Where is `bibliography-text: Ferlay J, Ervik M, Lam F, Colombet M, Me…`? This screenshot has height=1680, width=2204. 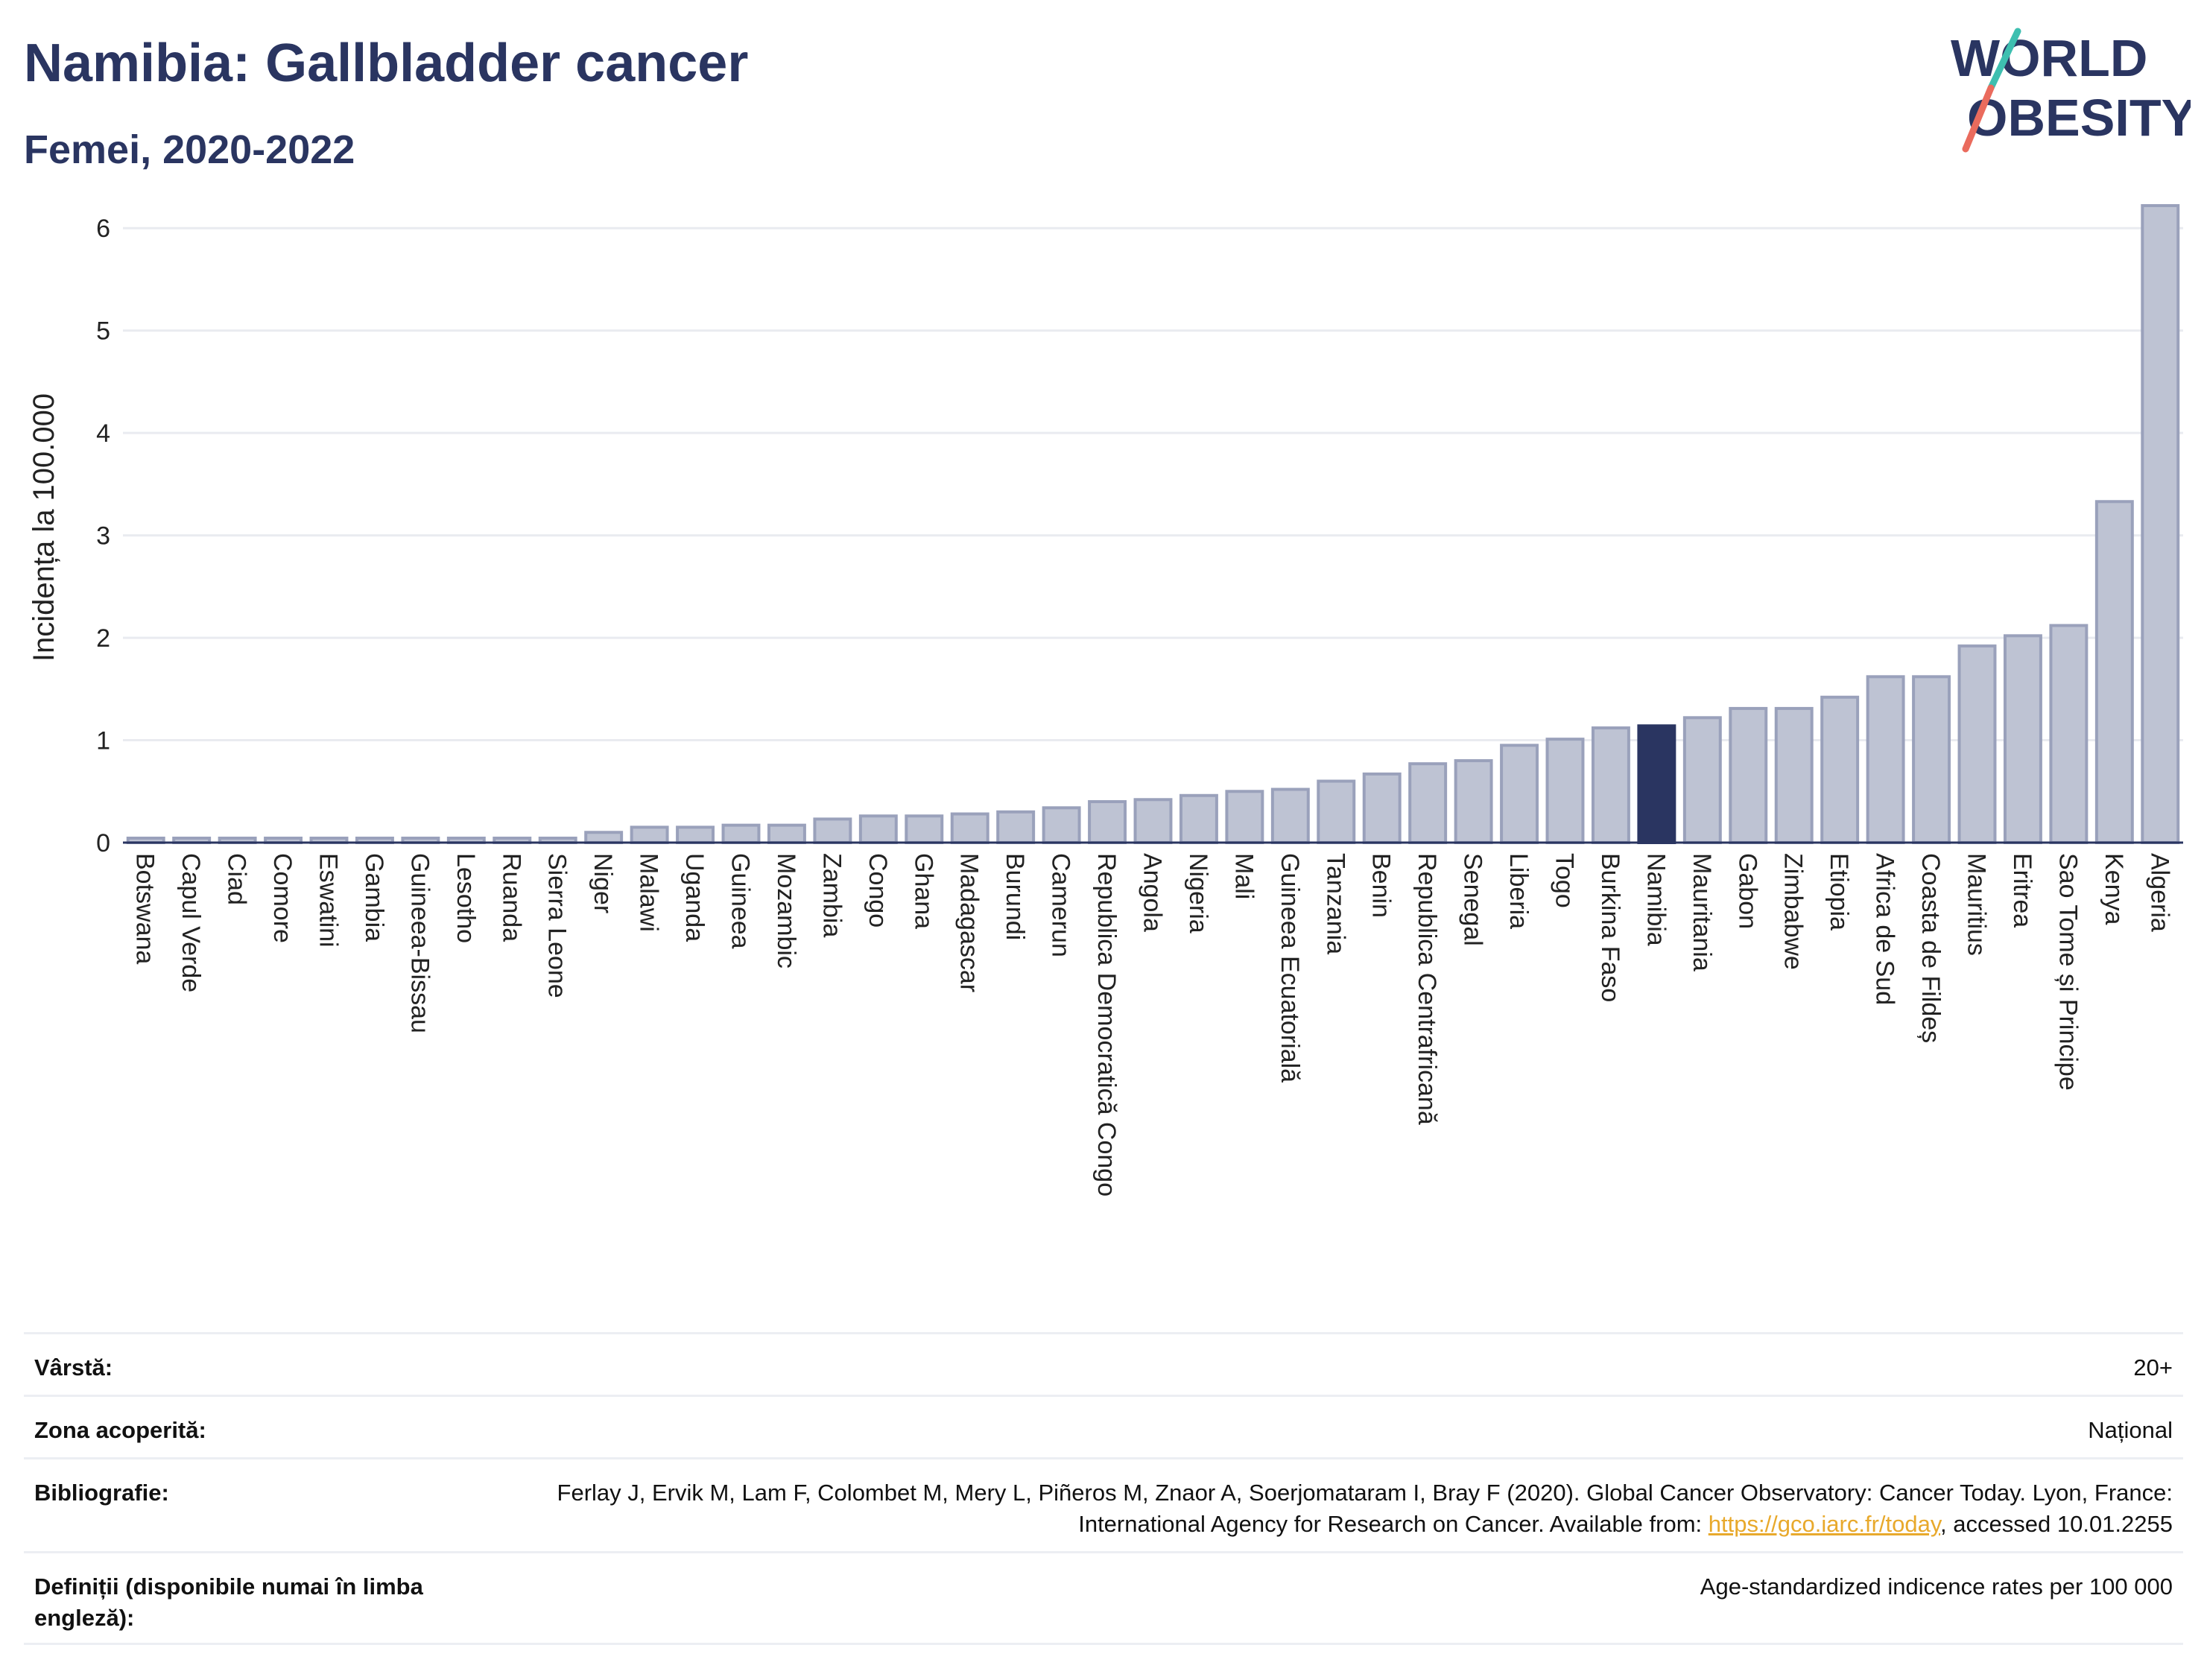
bibliography-text: Ferlay J, Ervik M, Lam F, Colombet M, Me… is located at coordinates (1365, 1508).